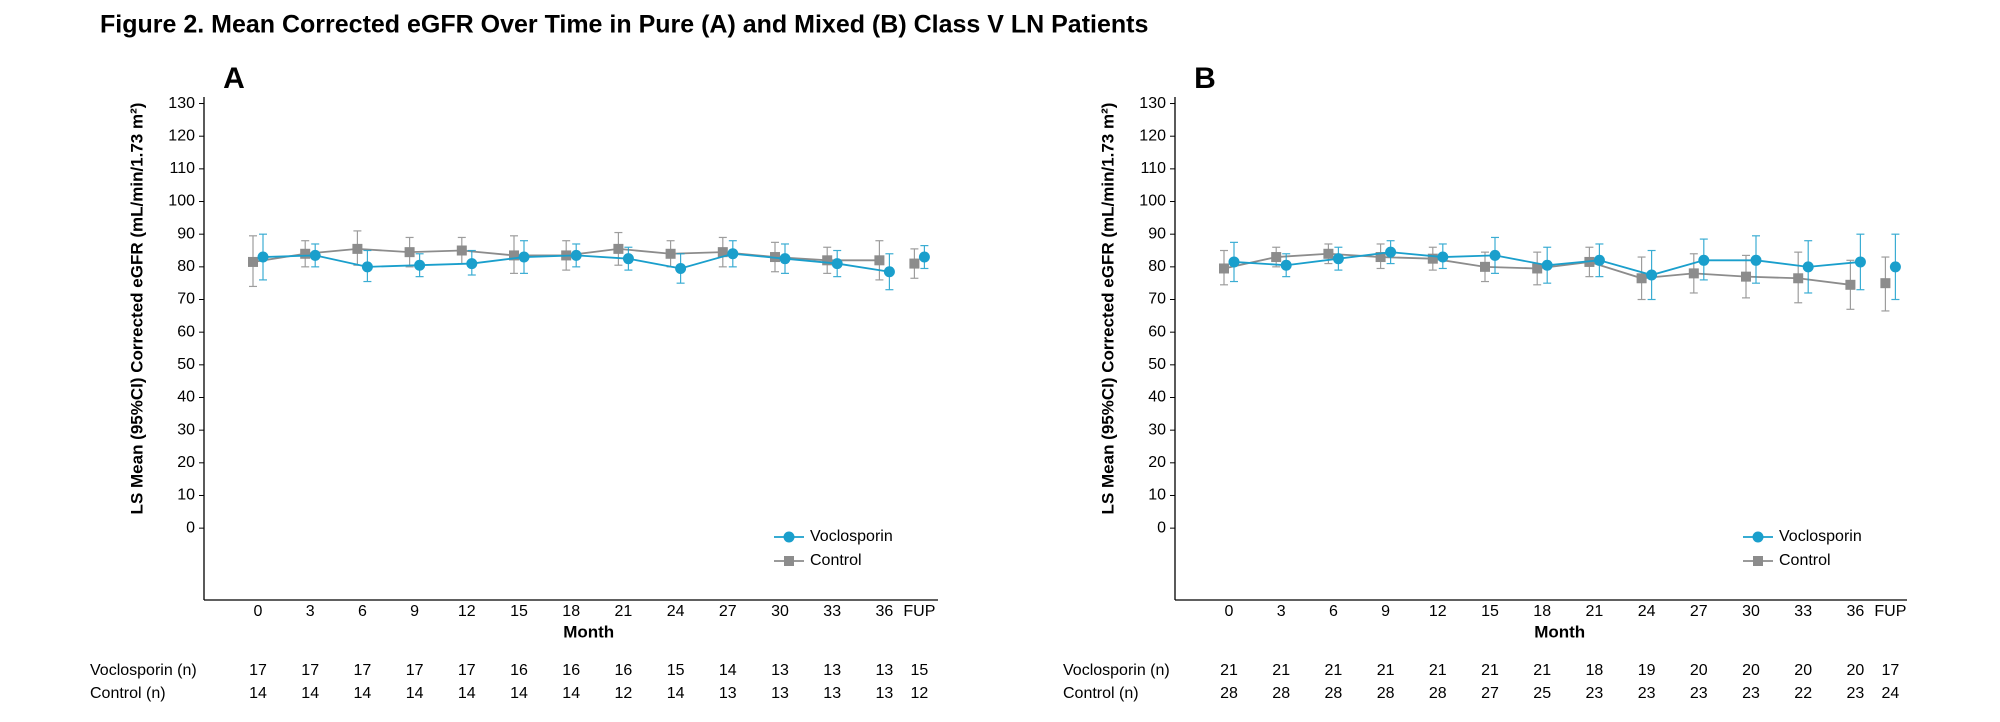 This screenshot has width=2000, height=722. Describe the element at coordinates (1116, 670) in the screenshot. I see `n-row-label: Voclosporin (n)` at that location.